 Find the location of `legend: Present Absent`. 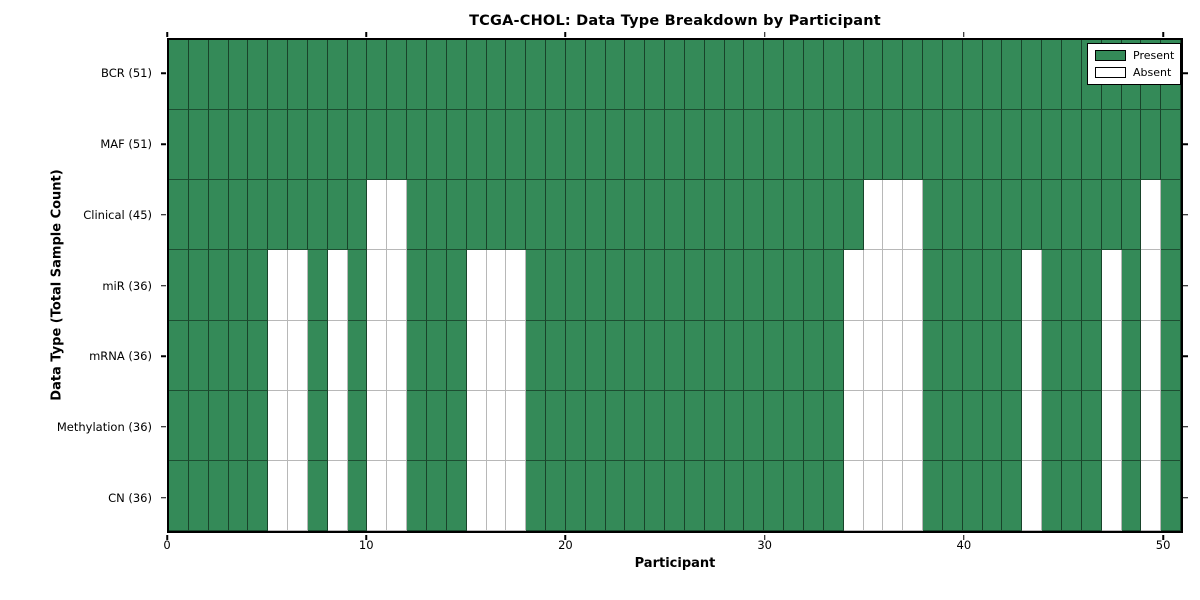

legend: Present Absent is located at coordinates (1134, 64).